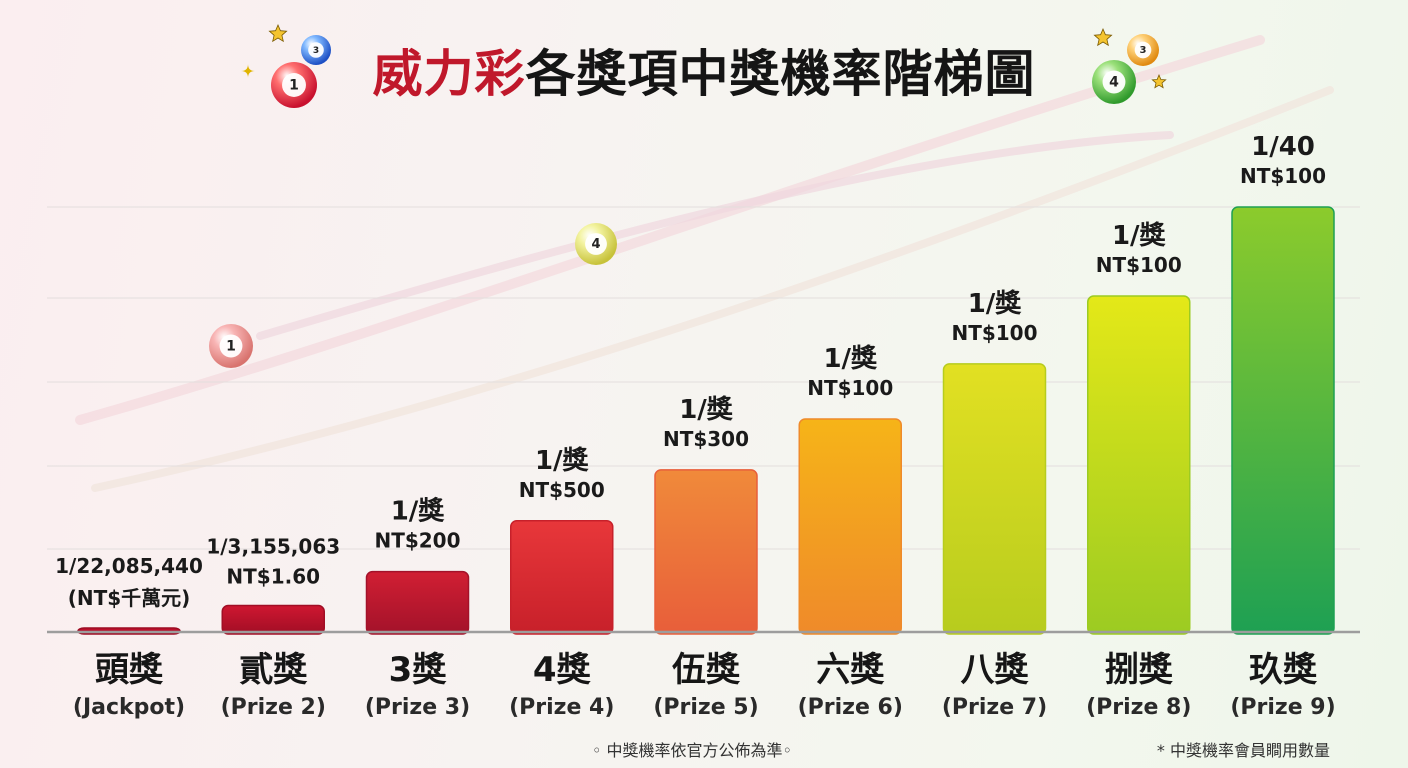  What do you see at coordinates (273, 547) in the screenshot?
I see `odds-label: 1/3,155,063` at bounding box center [273, 547].